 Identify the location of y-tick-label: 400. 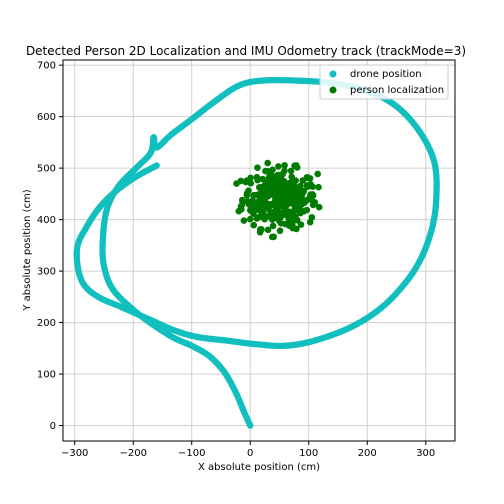
(46, 220).